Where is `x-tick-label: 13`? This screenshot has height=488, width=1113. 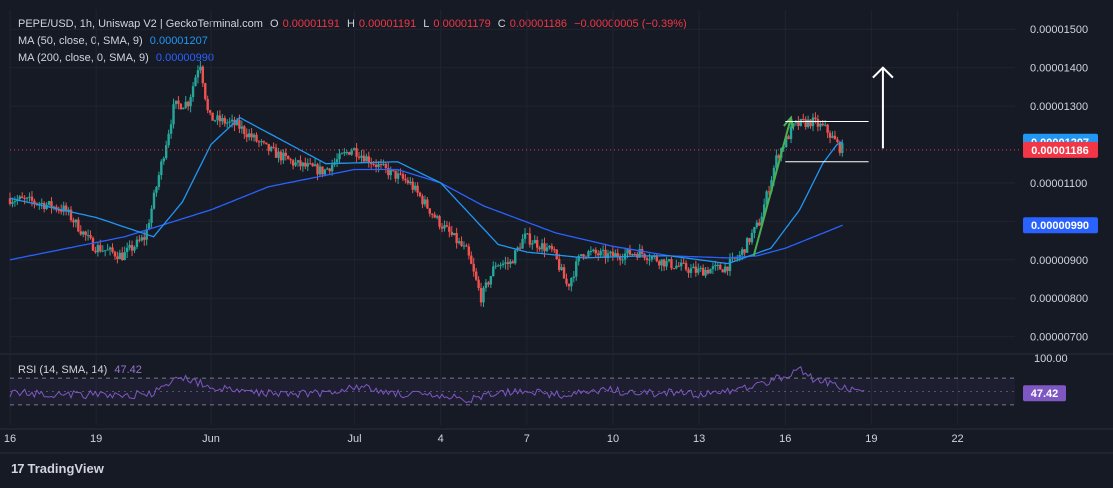 x-tick-label: 13 is located at coordinates (699, 439).